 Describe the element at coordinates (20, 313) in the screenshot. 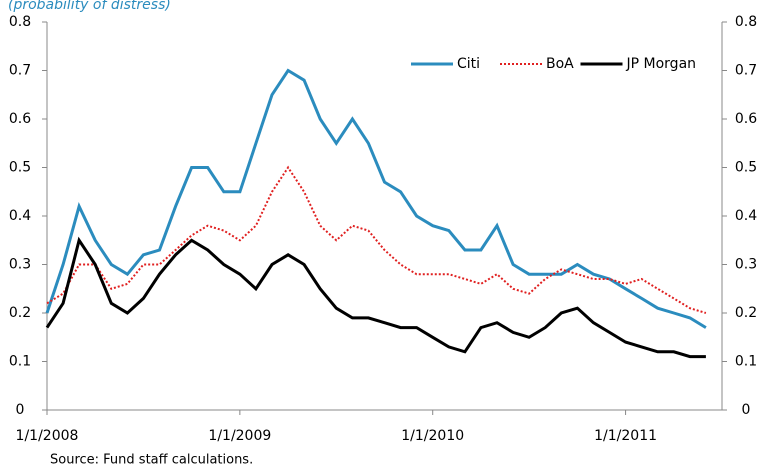

I see `y-tick-label: 0.2` at that location.